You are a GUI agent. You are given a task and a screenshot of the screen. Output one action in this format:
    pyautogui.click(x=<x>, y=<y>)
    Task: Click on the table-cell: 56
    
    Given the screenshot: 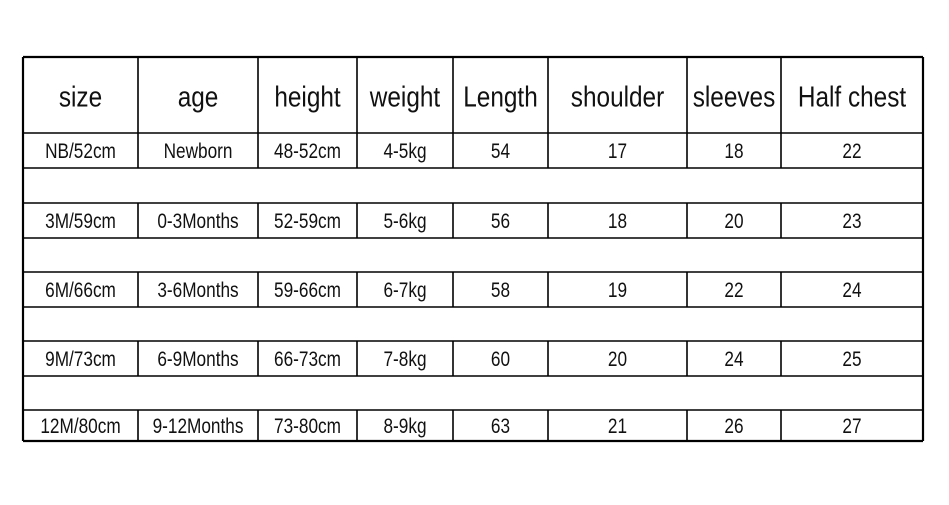 What is the action you would take?
    pyautogui.click(x=500, y=222)
    